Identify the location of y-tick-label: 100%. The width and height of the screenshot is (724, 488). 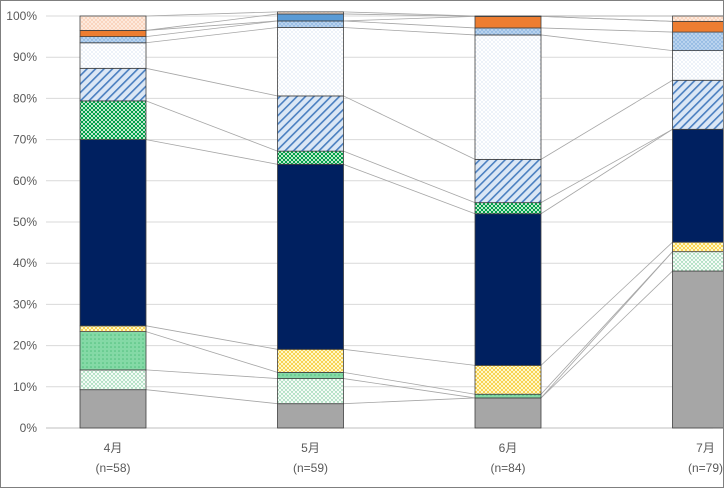
(21, 16).